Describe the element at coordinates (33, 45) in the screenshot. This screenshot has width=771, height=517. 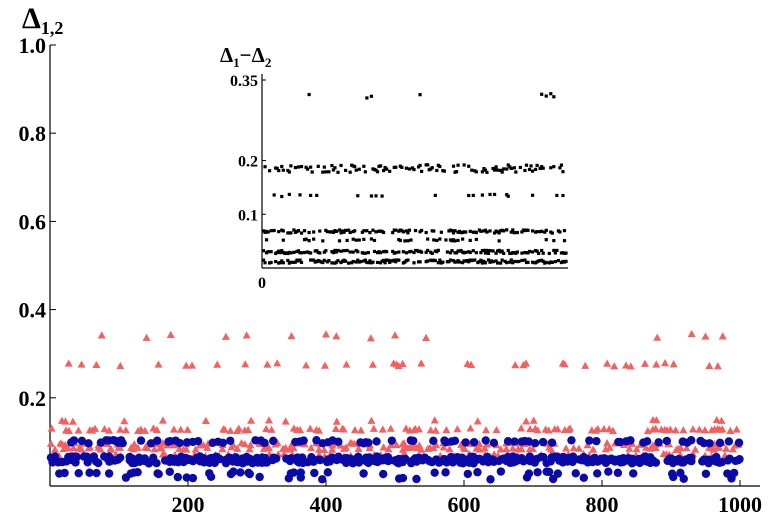
I see `main-y-tick-label: 1.0` at that location.